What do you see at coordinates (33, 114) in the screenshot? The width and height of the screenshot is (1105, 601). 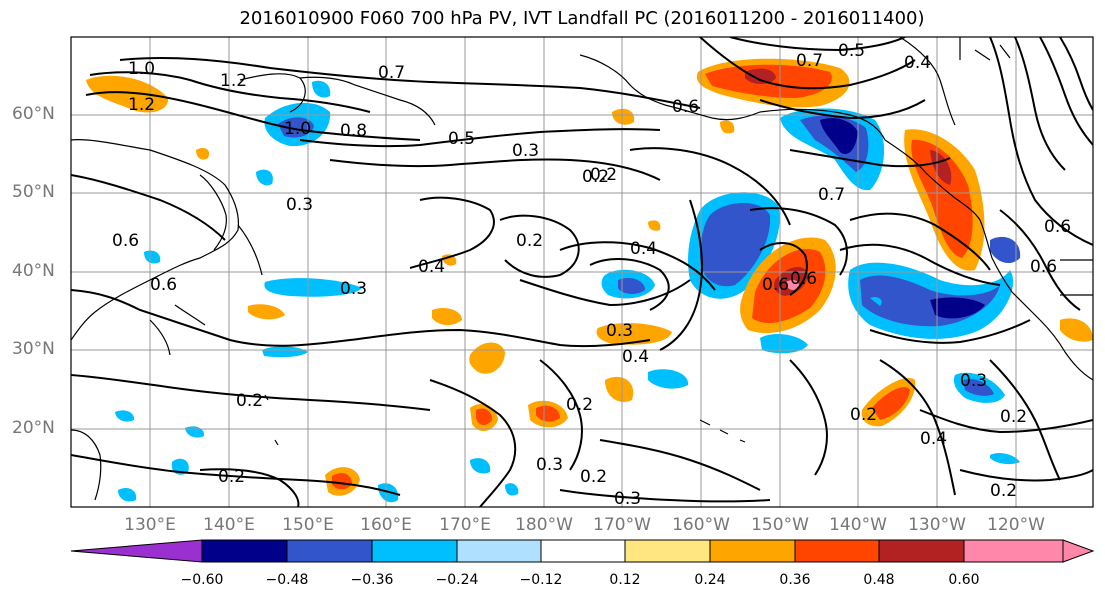 I see `lat-label-60: 60°N` at bounding box center [33, 114].